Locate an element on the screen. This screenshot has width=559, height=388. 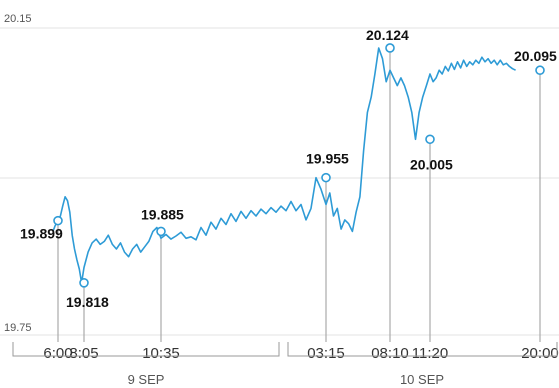
x-tick-label: 03:15 is located at coordinates (326, 353).